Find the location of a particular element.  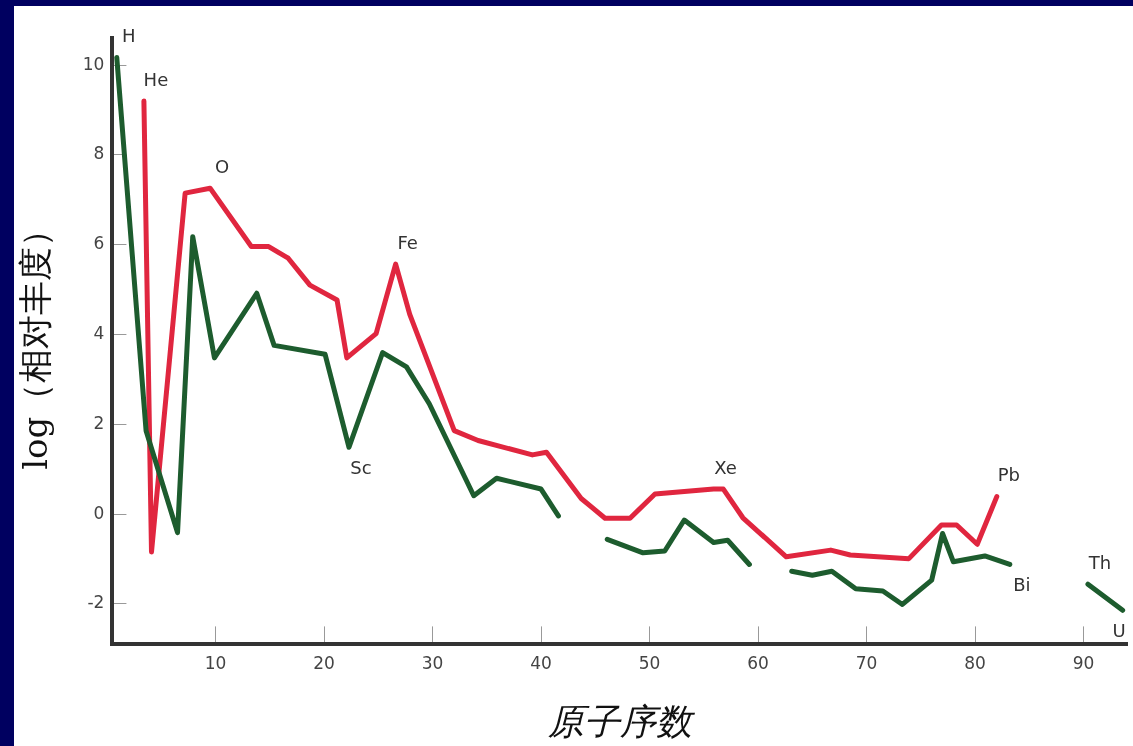

annotation: H is located at coordinates (129, 36).